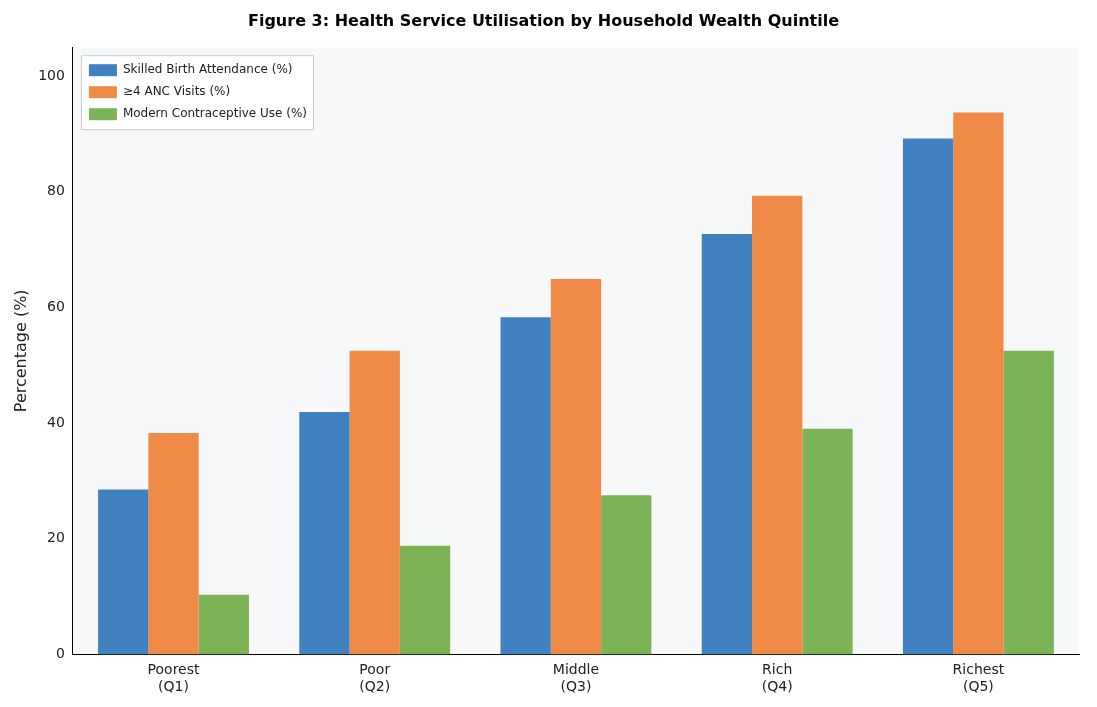  I want to click on y-tick-label: 60, so click(56, 306).